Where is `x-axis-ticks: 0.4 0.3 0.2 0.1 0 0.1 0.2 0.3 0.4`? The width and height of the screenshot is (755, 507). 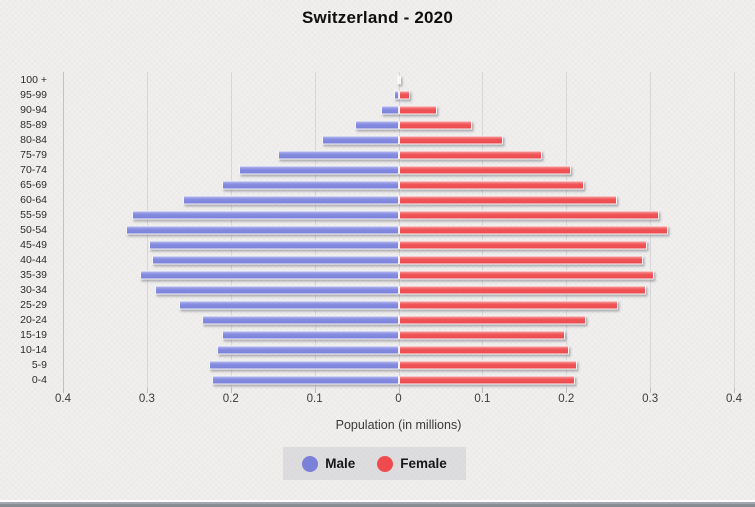 x-axis-ticks: 0.4 0.3 0.2 0.1 0 0.1 0.2 0.3 0.4 is located at coordinates (398, 400).